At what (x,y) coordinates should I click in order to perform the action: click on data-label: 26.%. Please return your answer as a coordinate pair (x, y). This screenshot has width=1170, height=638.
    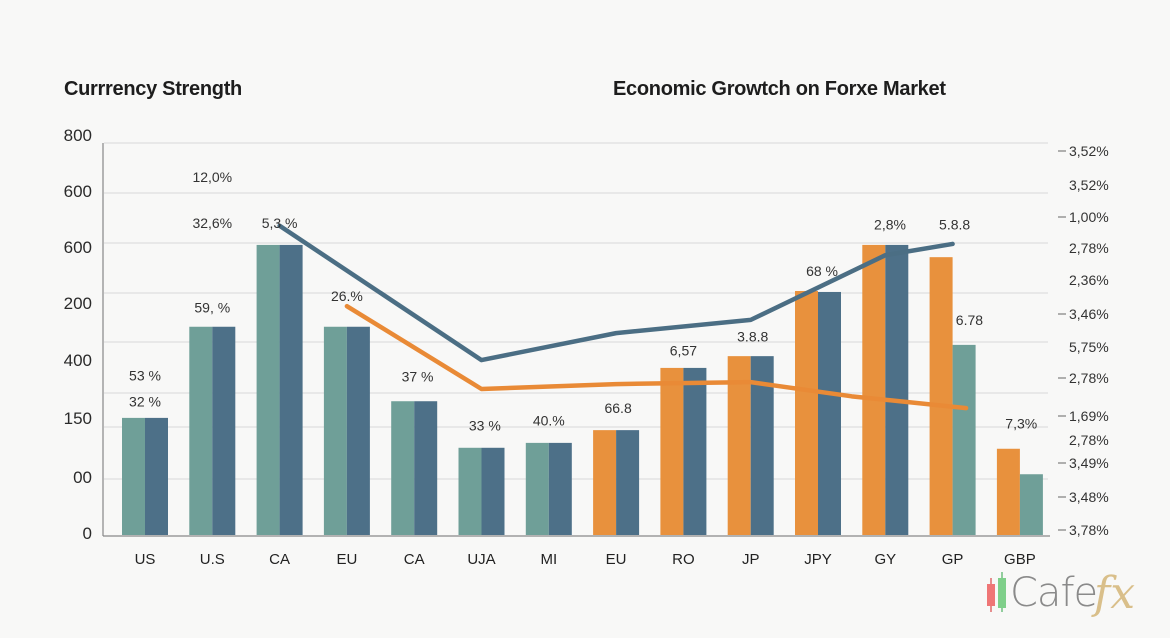
    Looking at the image, I should click on (347, 296).